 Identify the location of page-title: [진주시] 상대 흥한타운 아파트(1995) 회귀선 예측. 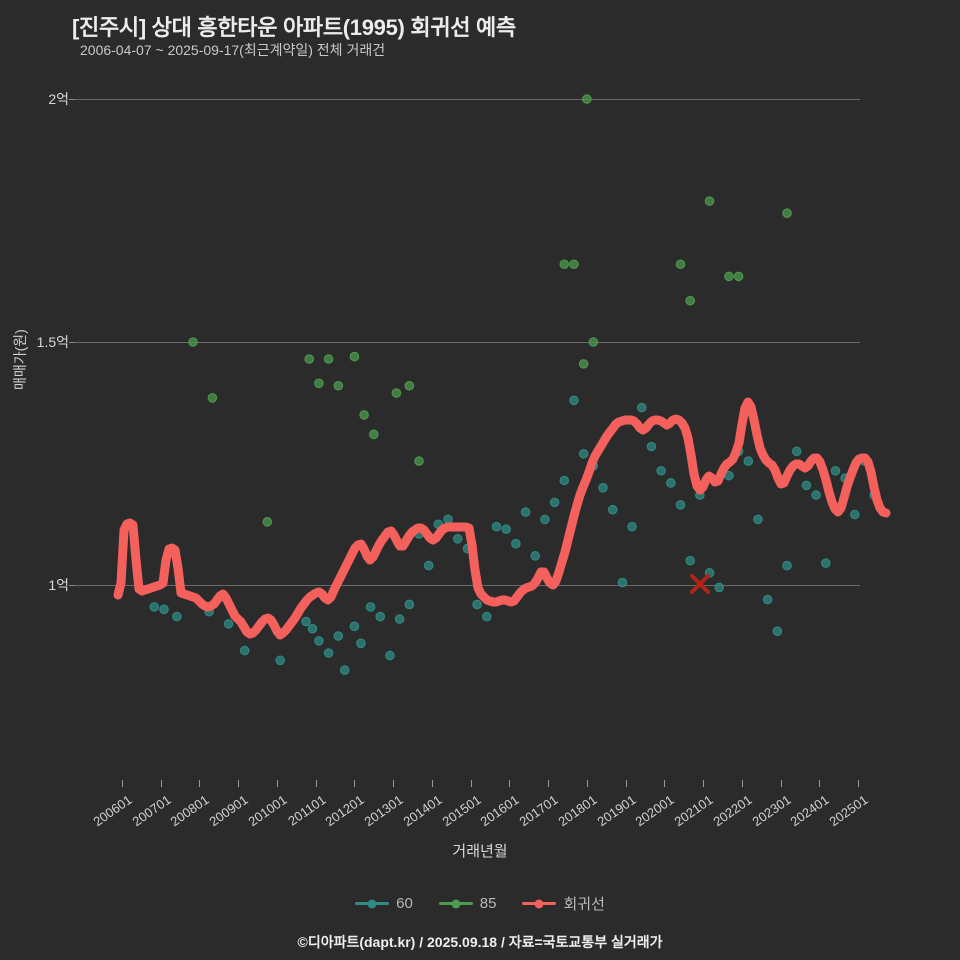
(294, 27).